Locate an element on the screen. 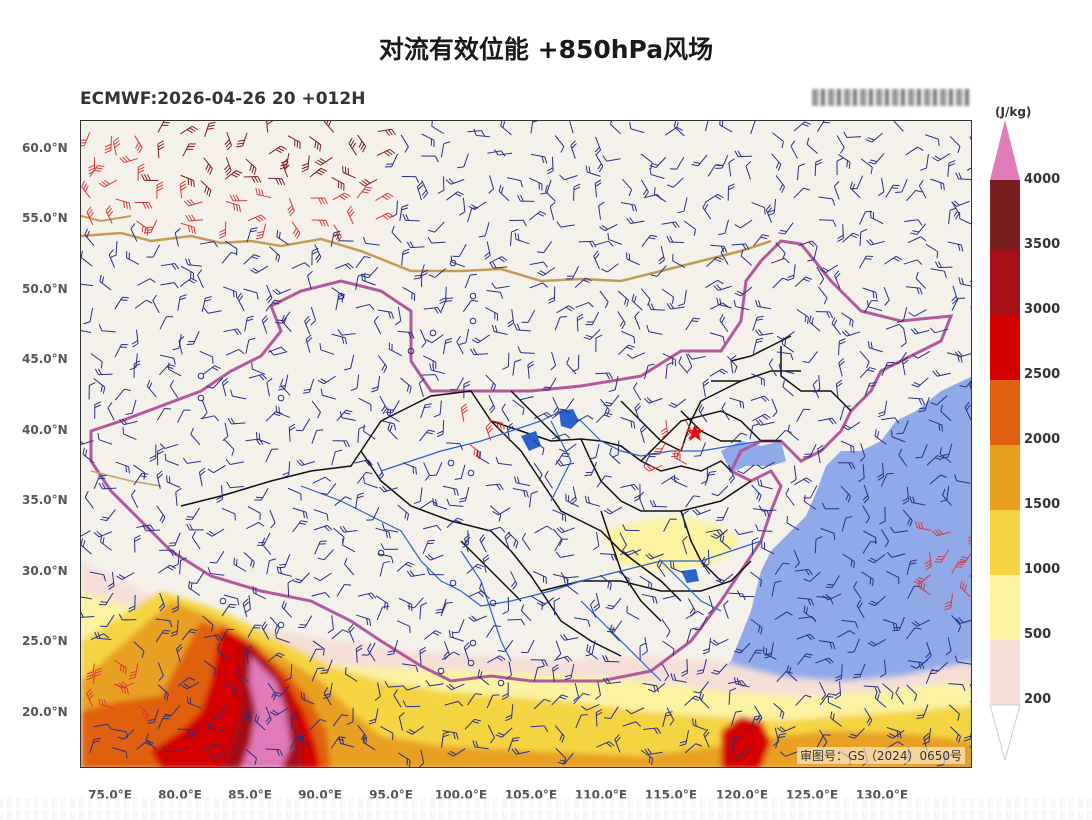 The image size is (1092, 820). colorbar-tick-label: 1000 is located at coordinates (1042, 569).